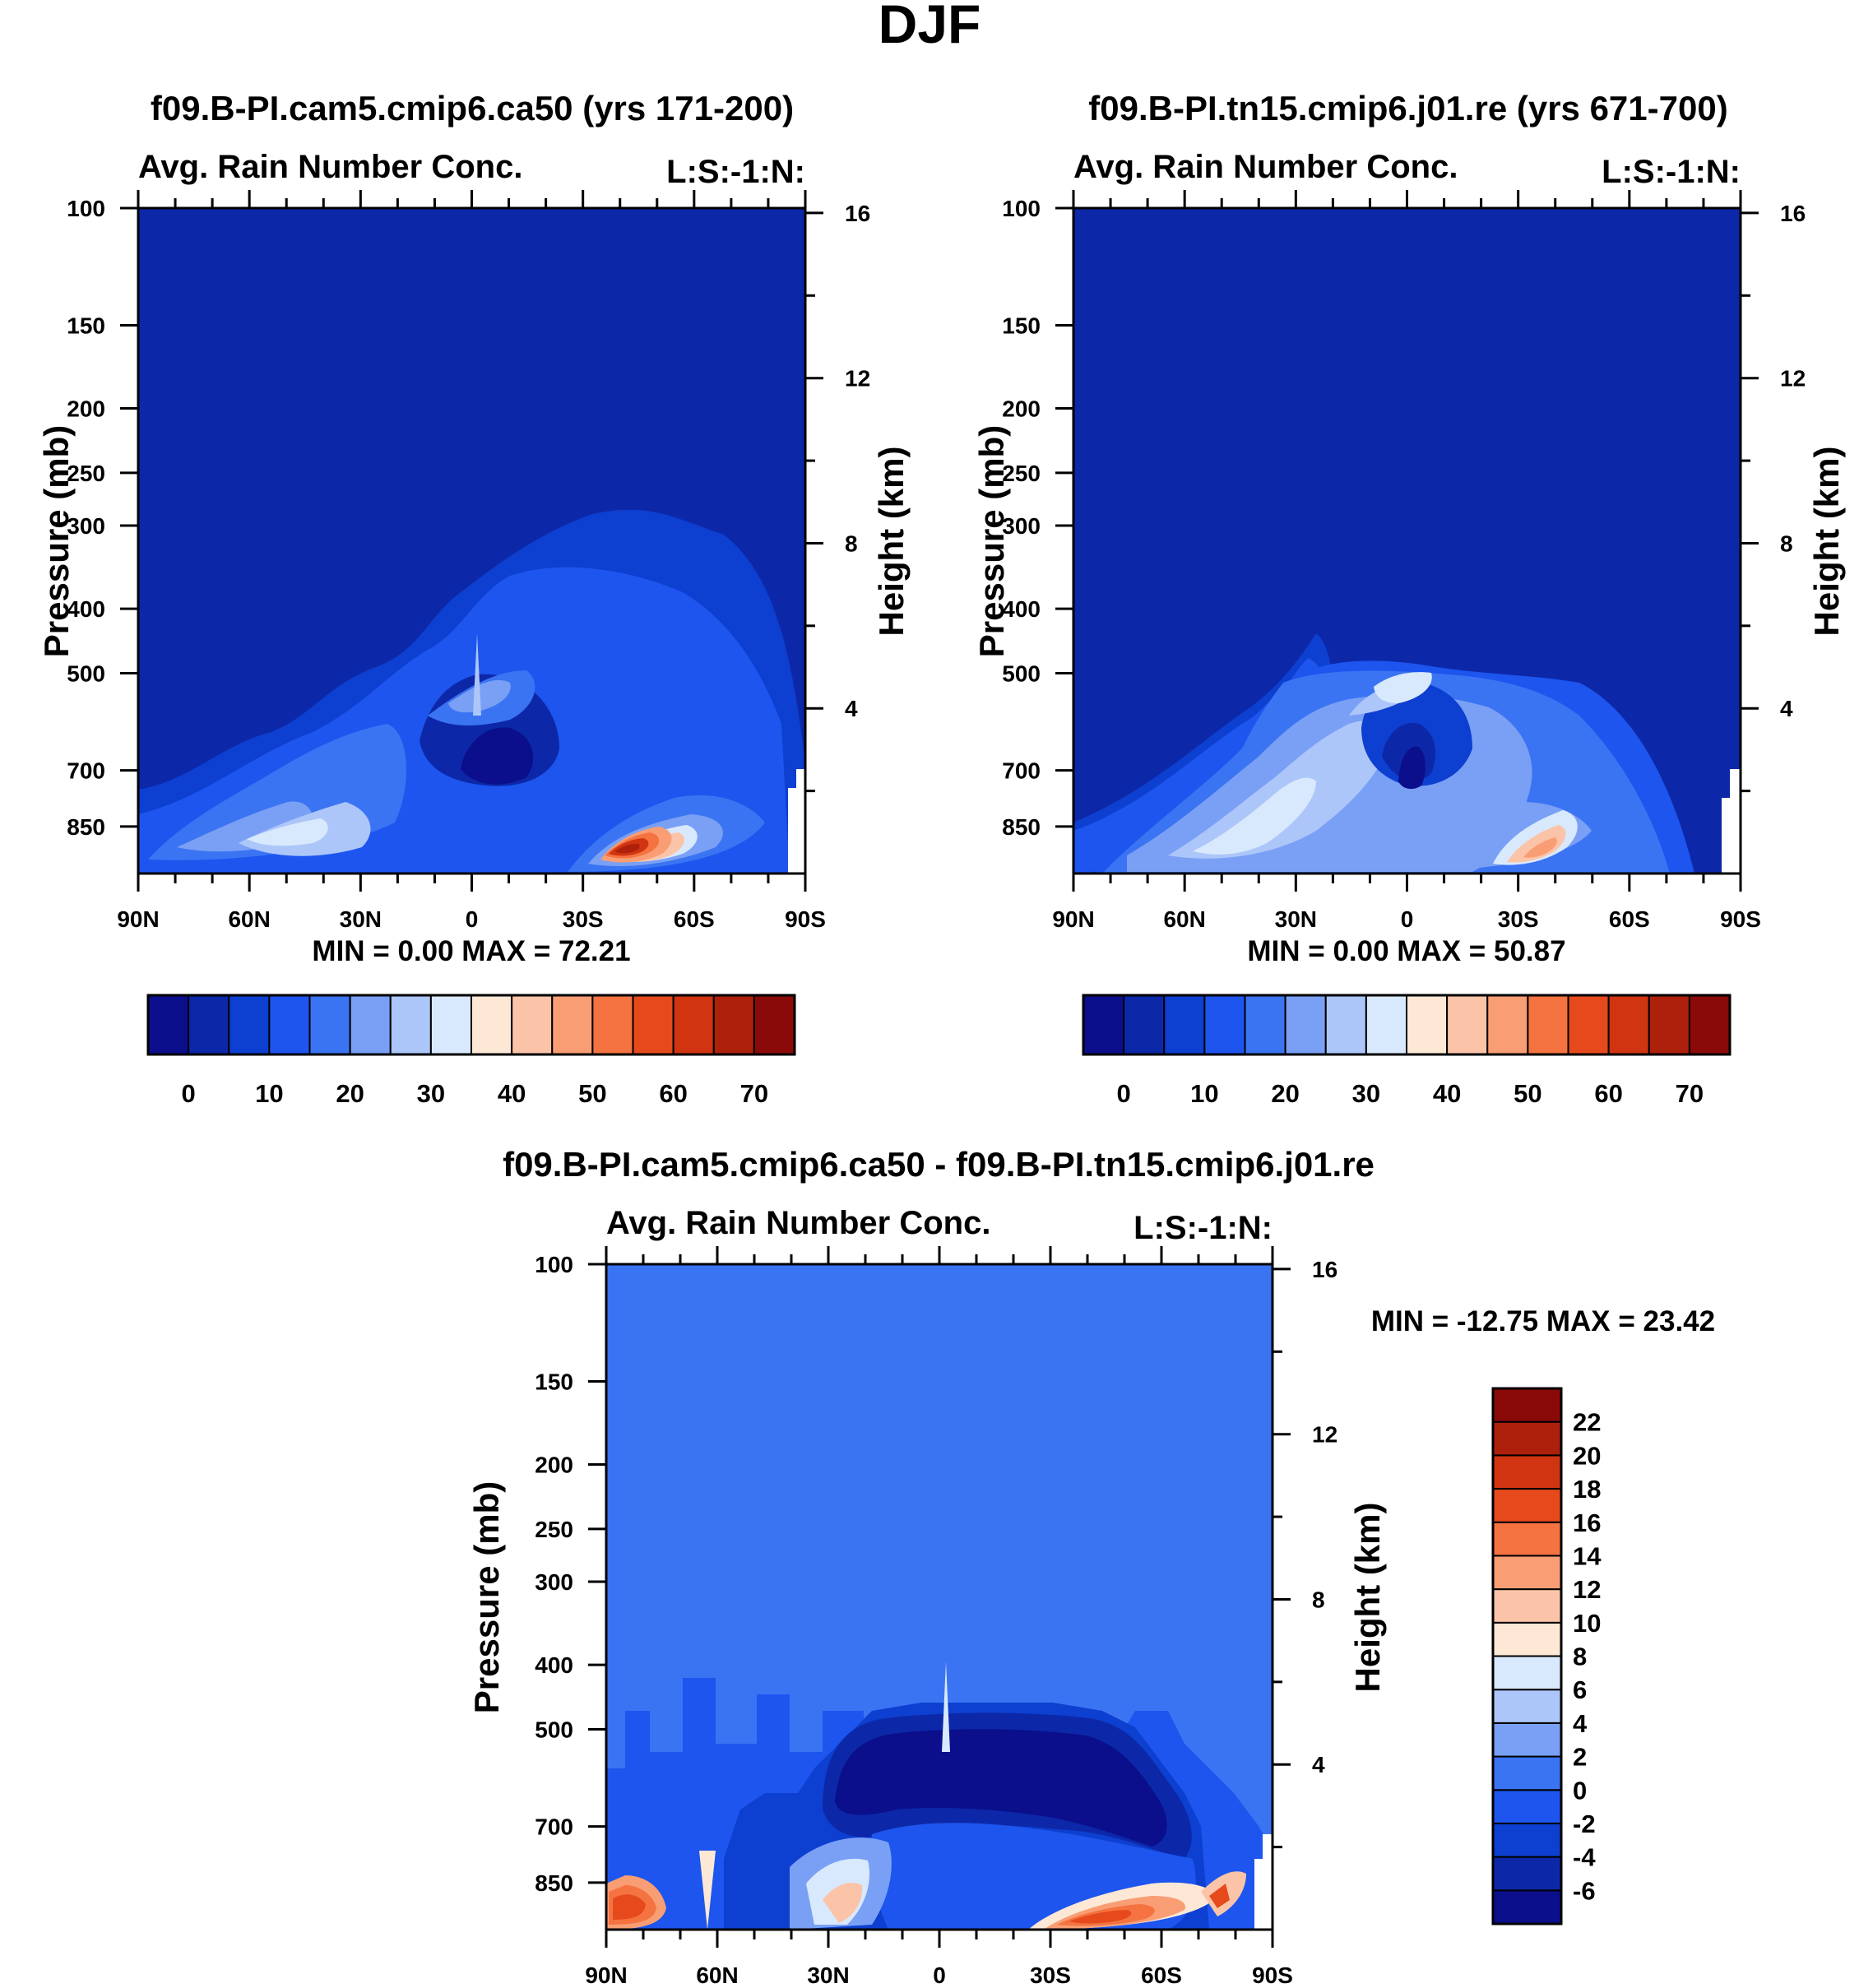  What do you see at coordinates (1447, 1093) in the screenshot?
I see `colorbar-2-label: 40` at bounding box center [1447, 1093].